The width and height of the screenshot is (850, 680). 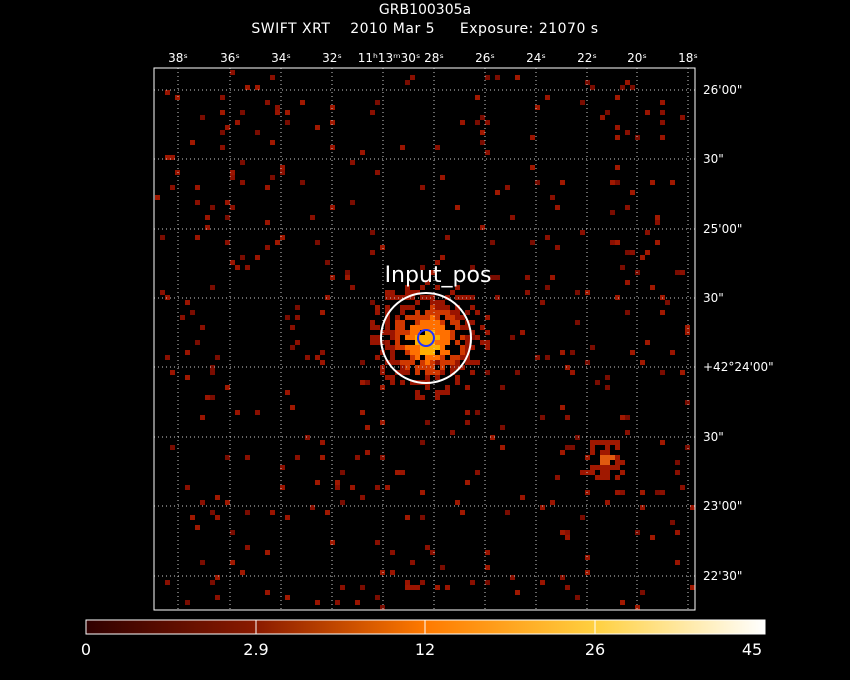 What do you see at coordinates (86, 649) in the screenshot?
I see `colorbar-label: 0` at bounding box center [86, 649].